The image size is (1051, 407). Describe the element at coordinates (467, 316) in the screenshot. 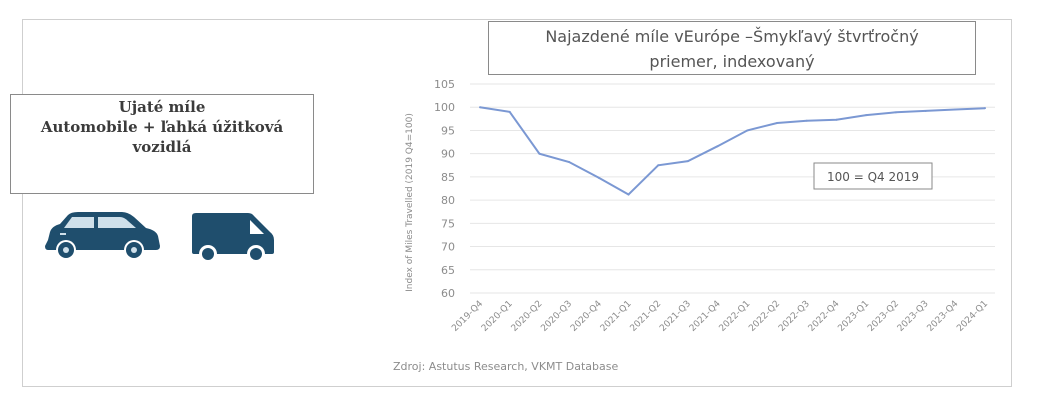

I see `x-tick-label: 2019-Q4` at that location.